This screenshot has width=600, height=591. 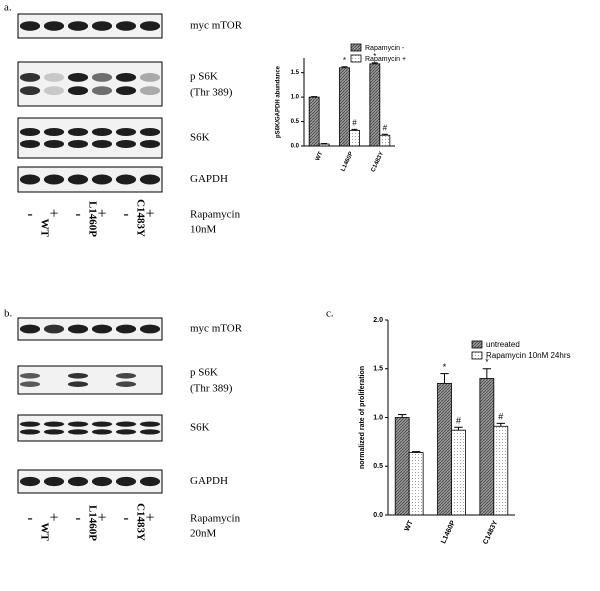 I want to click on legend-label: Rapamycin 10nM 24hrs, so click(x=528, y=355).